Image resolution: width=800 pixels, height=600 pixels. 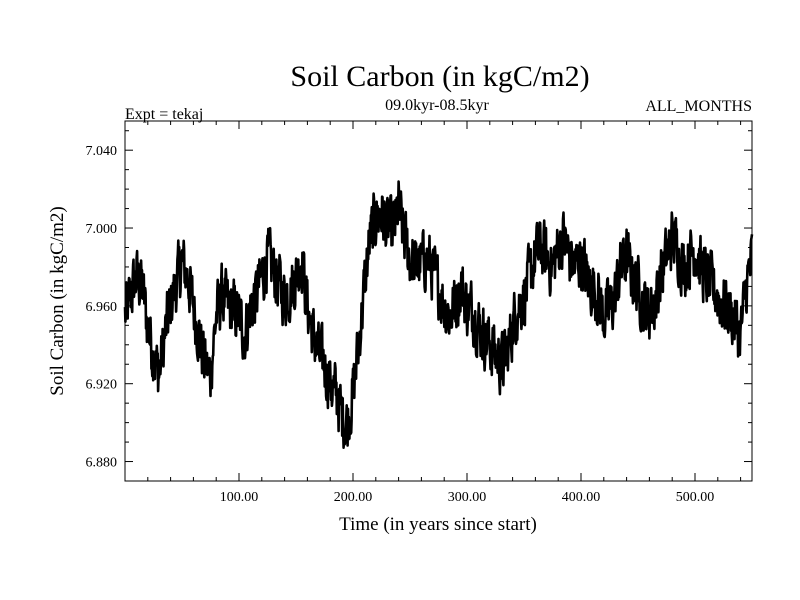 I want to click on chart-subtitle: 09.0kyr-08.5kyr, so click(x=437, y=105).